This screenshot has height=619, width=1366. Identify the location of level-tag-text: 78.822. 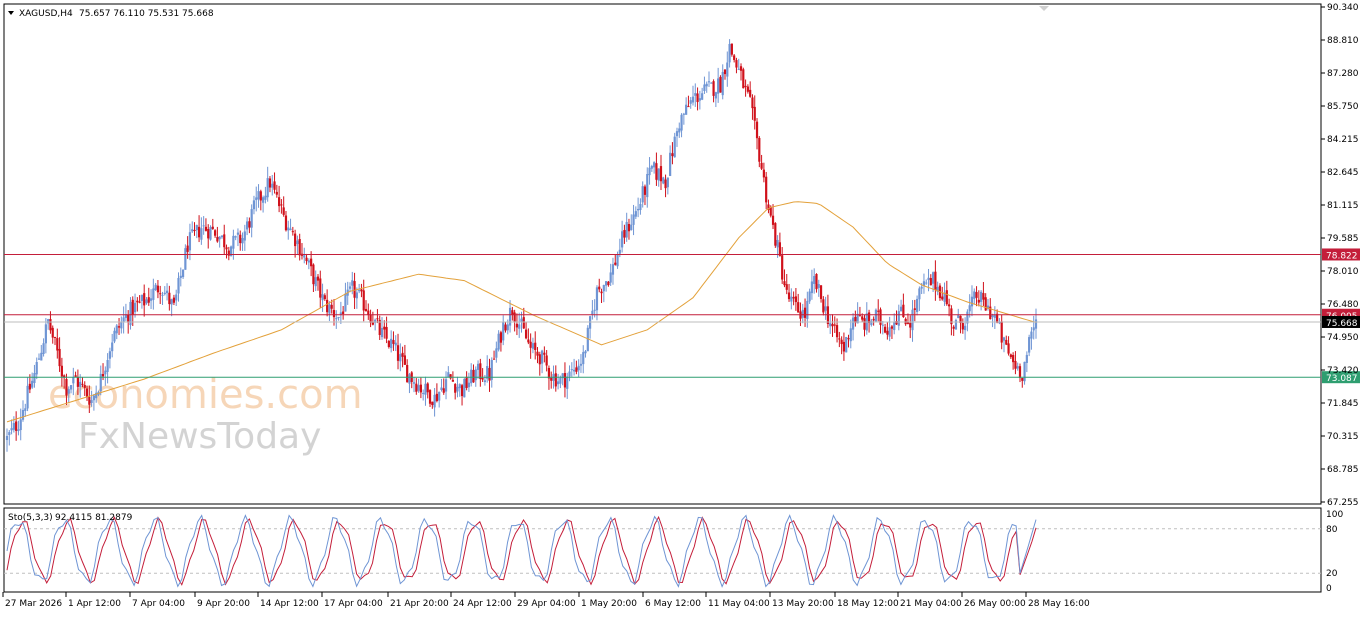
(1342, 256).